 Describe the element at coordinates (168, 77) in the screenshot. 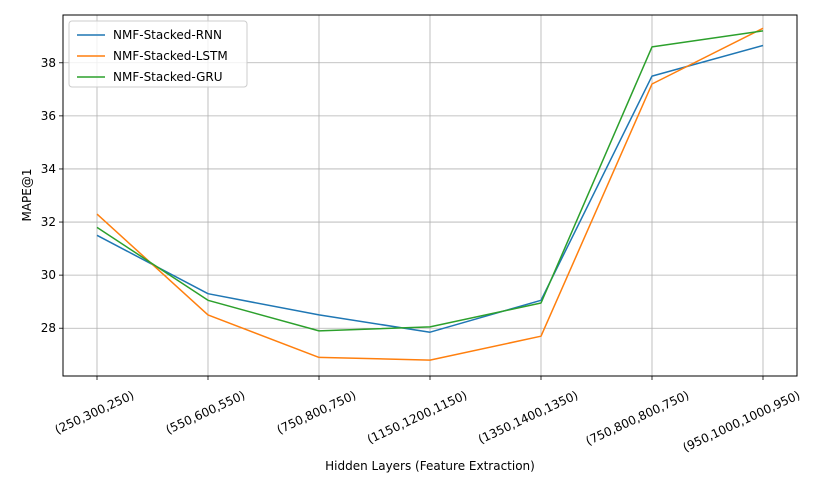

I see `legend-label: NMF-Stacked-GRU` at that location.